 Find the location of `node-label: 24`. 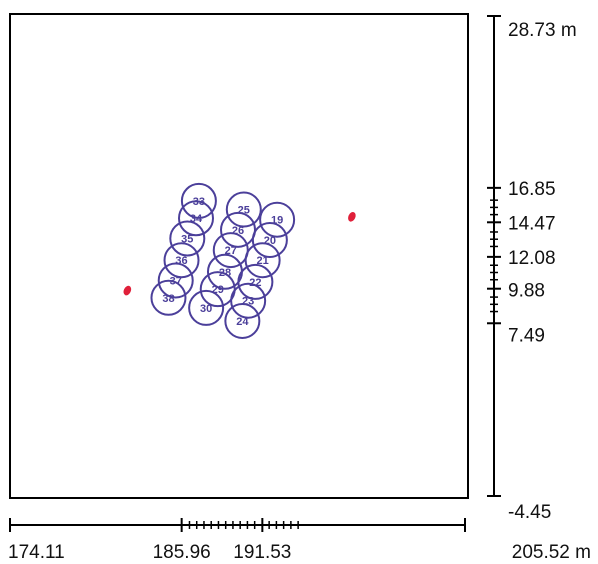

node-label: 24 is located at coordinates (242, 322).